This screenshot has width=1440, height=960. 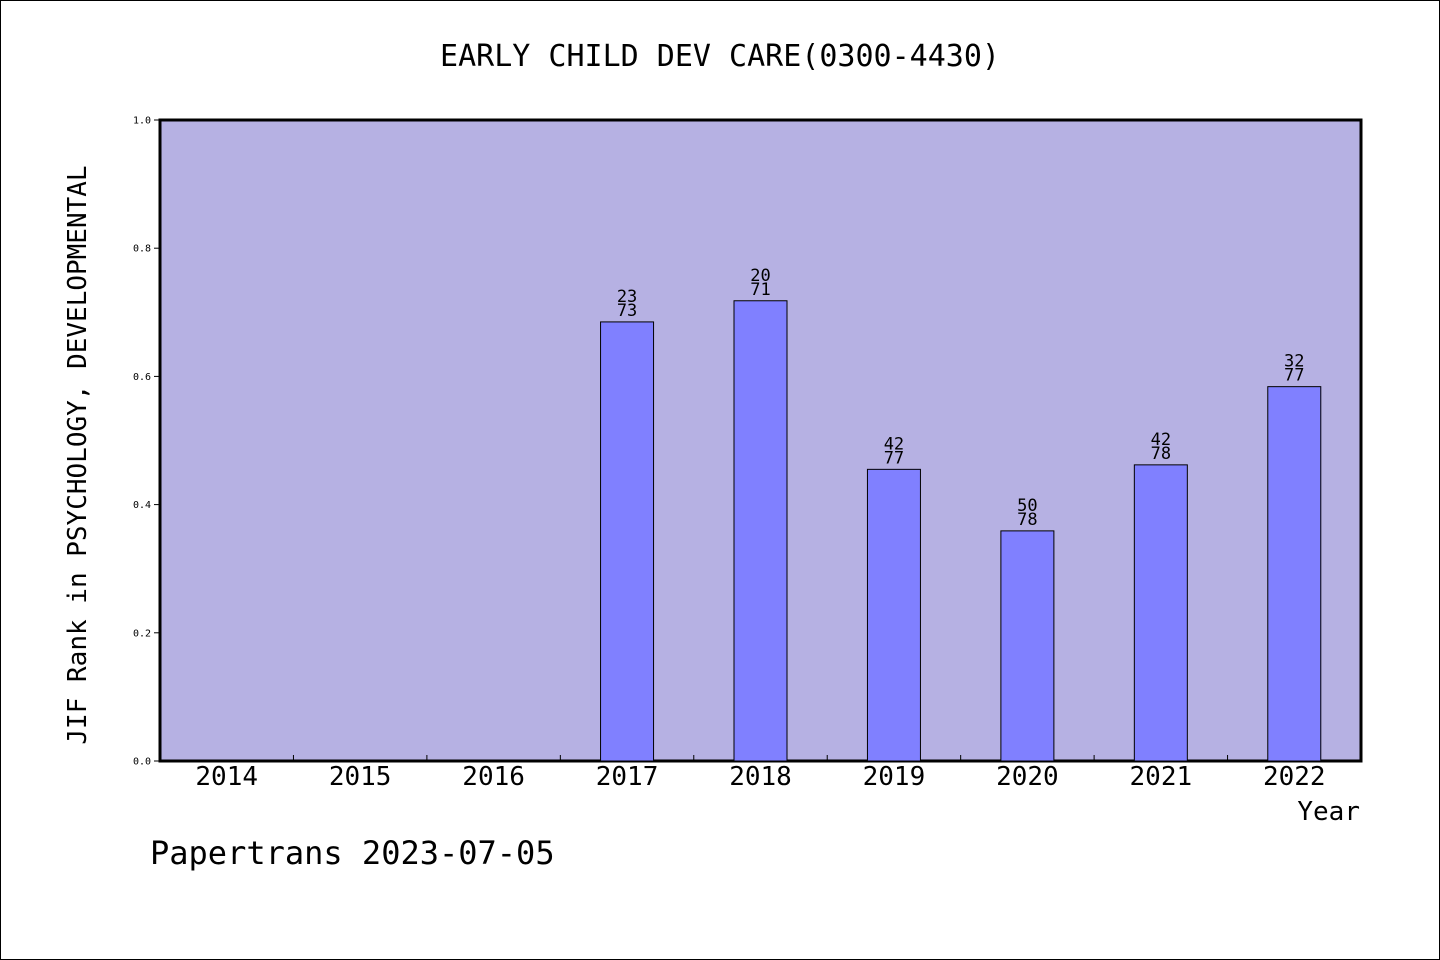 I want to click on bar-rank-label: 32, so click(x=1294, y=362).